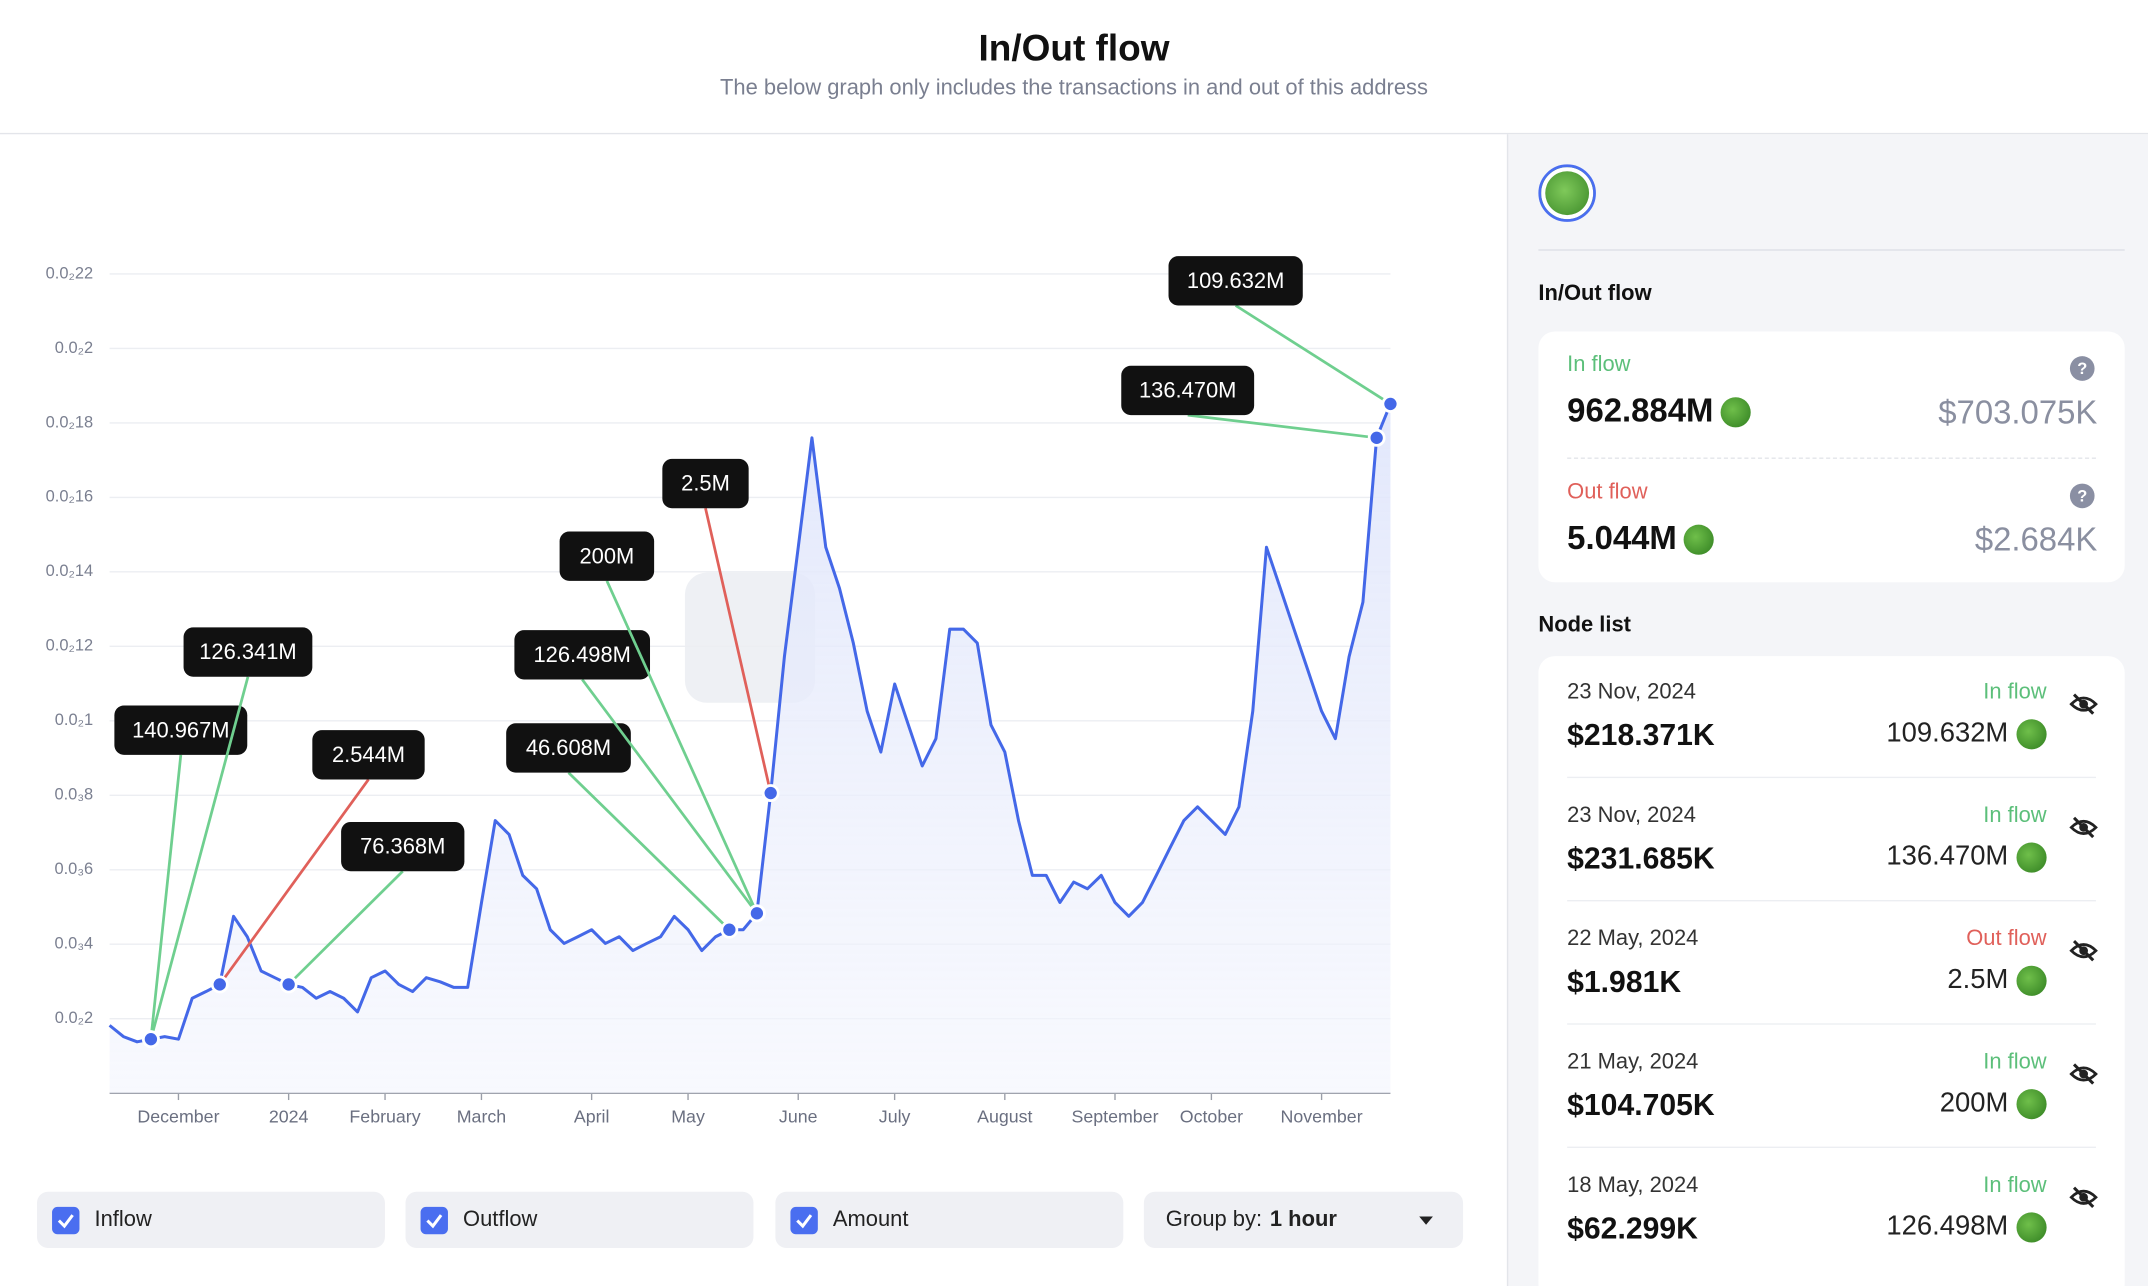 The height and width of the screenshot is (1286, 2148). I want to click on outflow-toggle: Outflow, so click(579, 1219).